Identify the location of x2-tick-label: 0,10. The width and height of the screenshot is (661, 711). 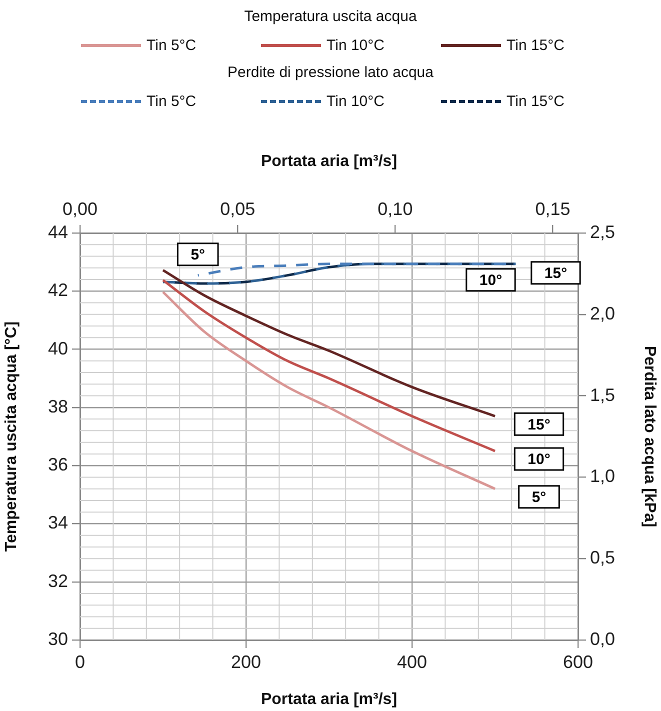
(395, 209).